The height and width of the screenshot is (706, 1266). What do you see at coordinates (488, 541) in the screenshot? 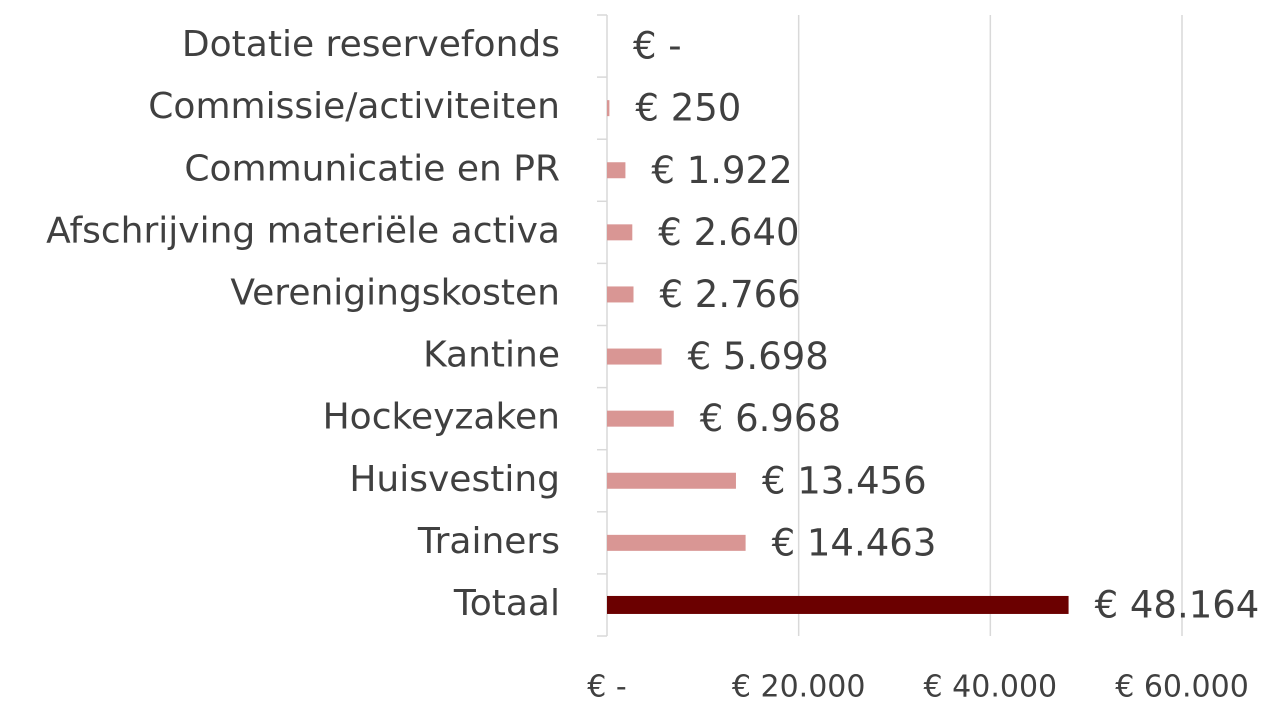
I see `y-tick-label: Trainers` at bounding box center [488, 541].